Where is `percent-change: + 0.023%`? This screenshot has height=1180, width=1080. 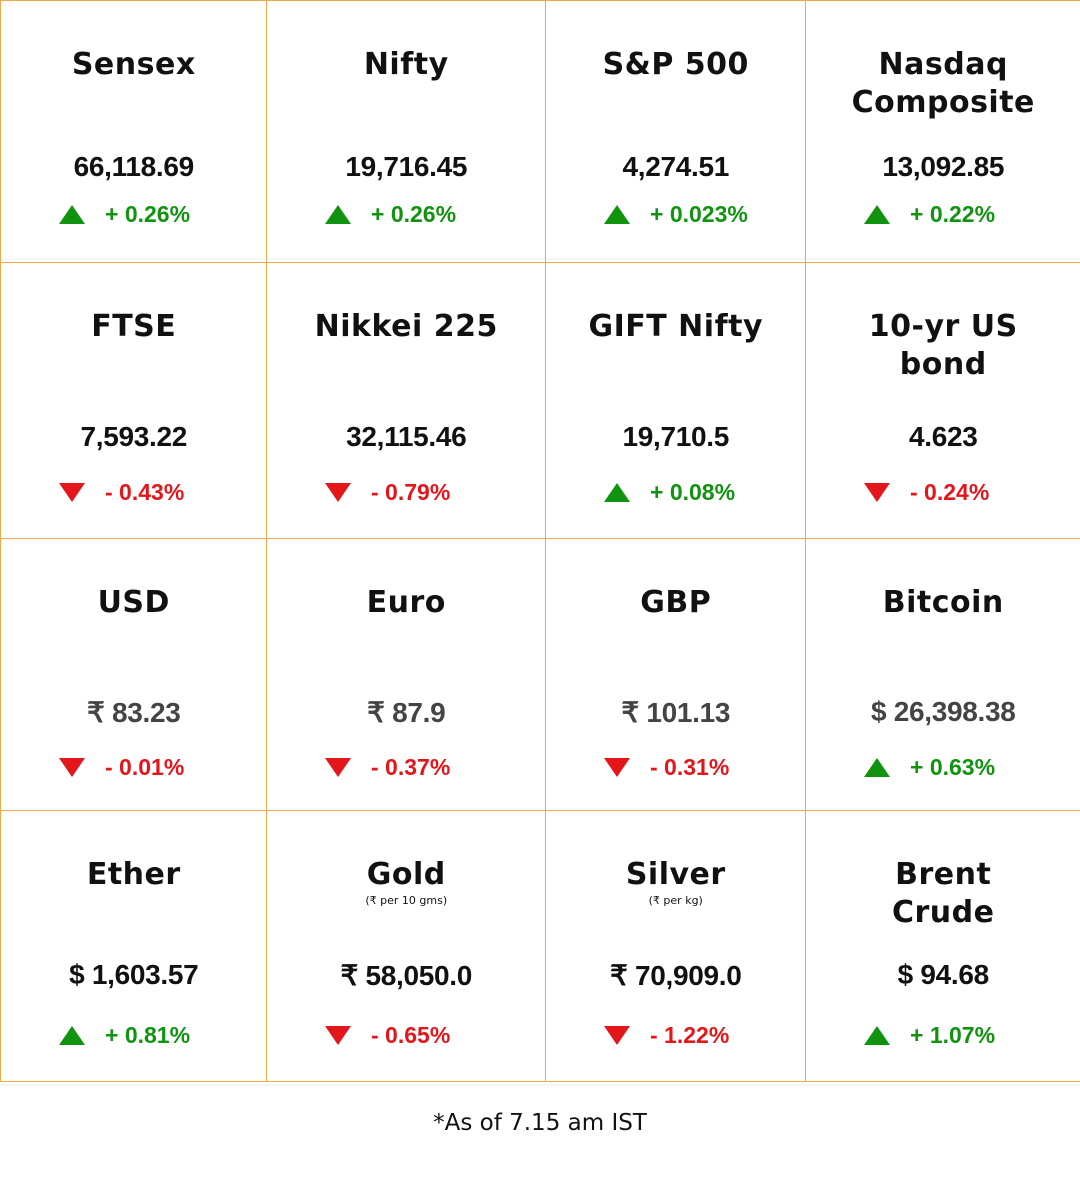 percent-change: + 0.023% is located at coordinates (699, 214).